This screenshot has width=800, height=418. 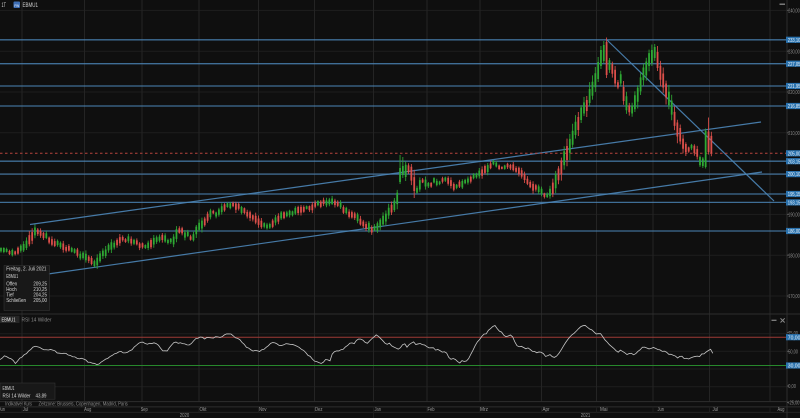 What do you see at coordinates (185, 415) in the screenshot?
I see `svg-text: 2020` at bounding box center [185, 415].